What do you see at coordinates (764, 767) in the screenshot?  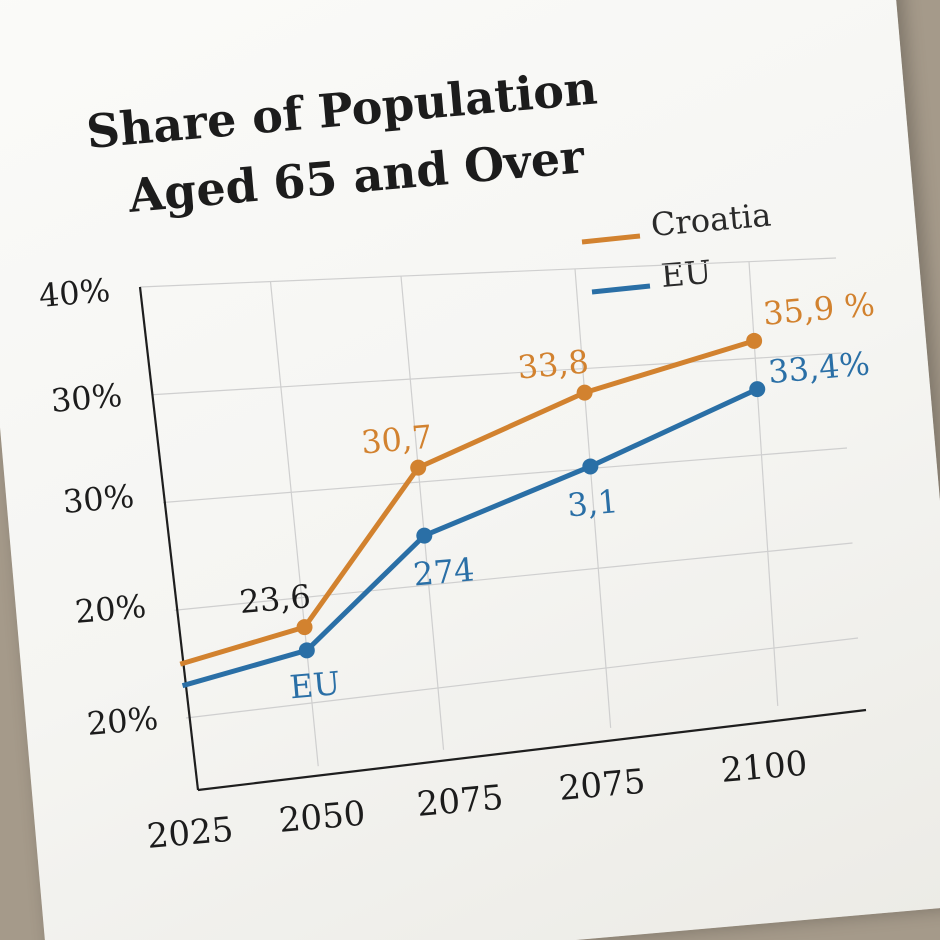 I see `x-tick-label: 2100` at bounding box center [764, 767].